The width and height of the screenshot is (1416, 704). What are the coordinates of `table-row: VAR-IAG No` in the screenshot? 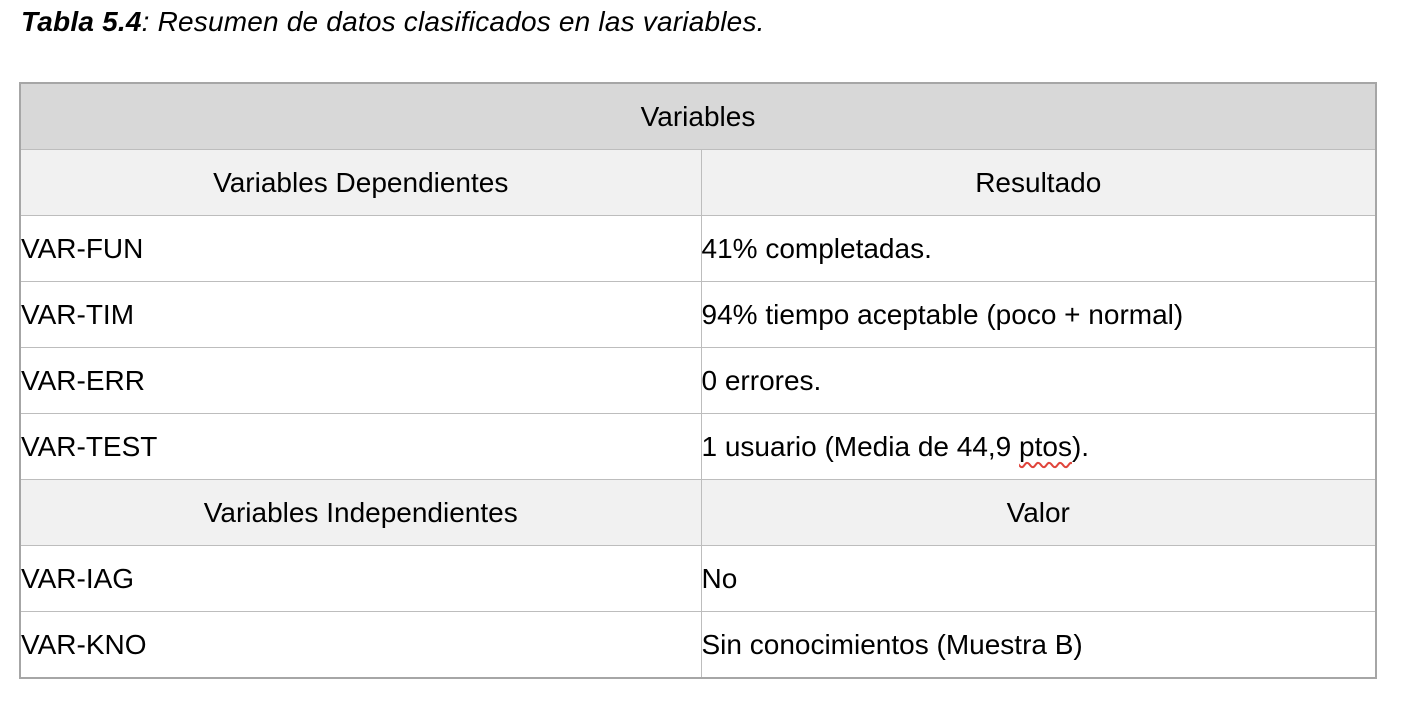 It's located at (698, 578).